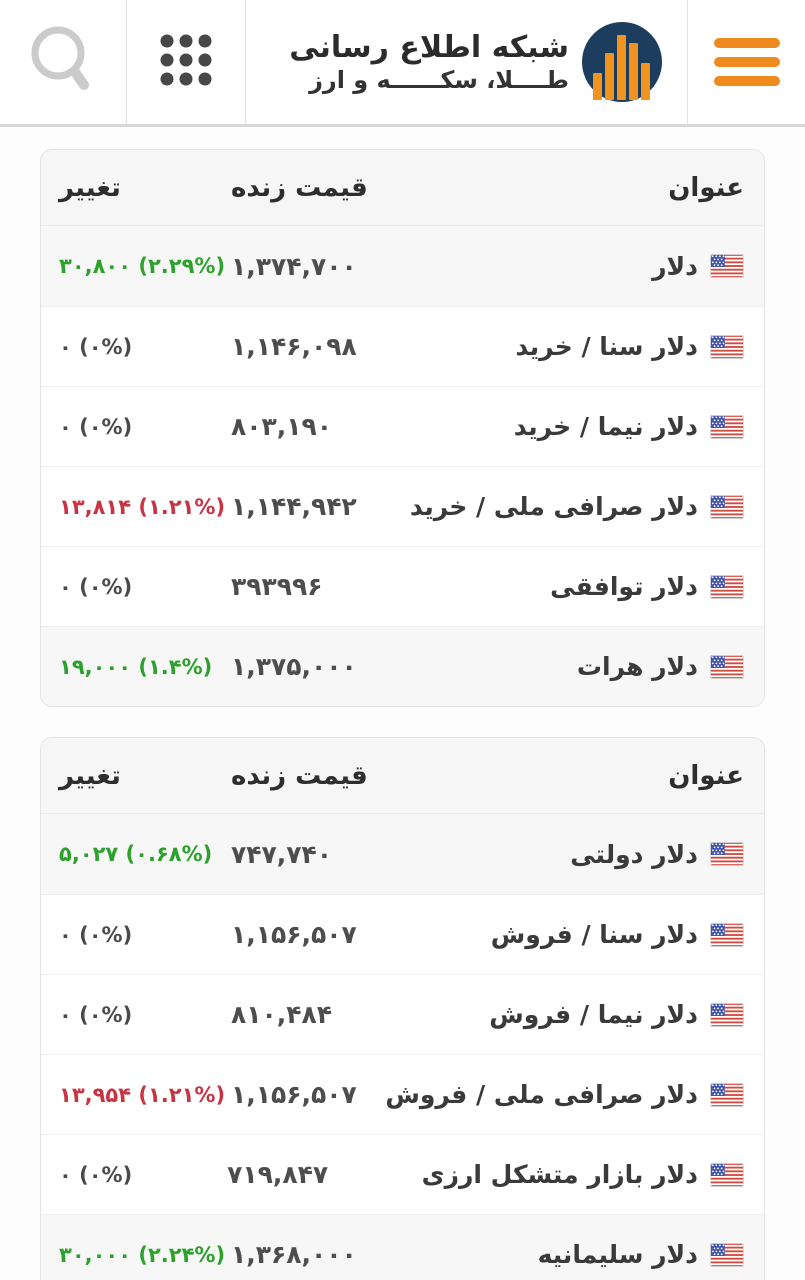  I want to click on currency-title-cell: دلار سنا / خرید, so click(597, 346).